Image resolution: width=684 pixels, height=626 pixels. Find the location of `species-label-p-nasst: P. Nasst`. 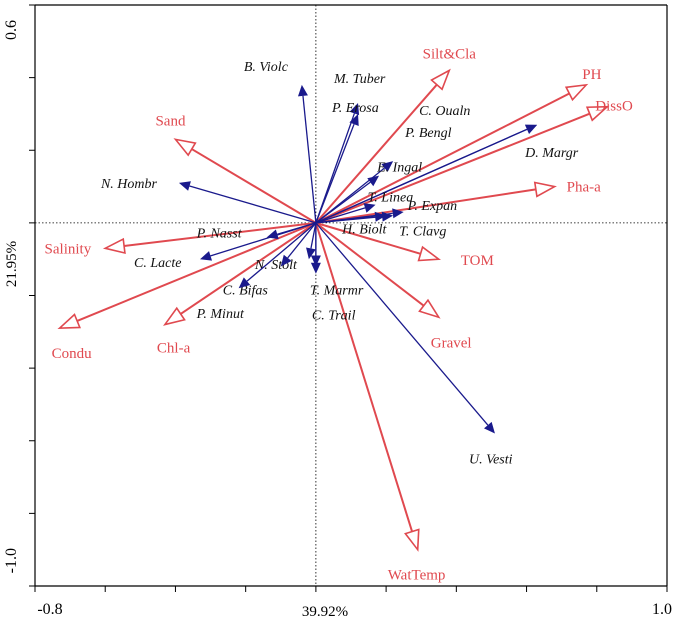

species-label-p-nasst: P. Nasst is located at coordinates (219, 233).